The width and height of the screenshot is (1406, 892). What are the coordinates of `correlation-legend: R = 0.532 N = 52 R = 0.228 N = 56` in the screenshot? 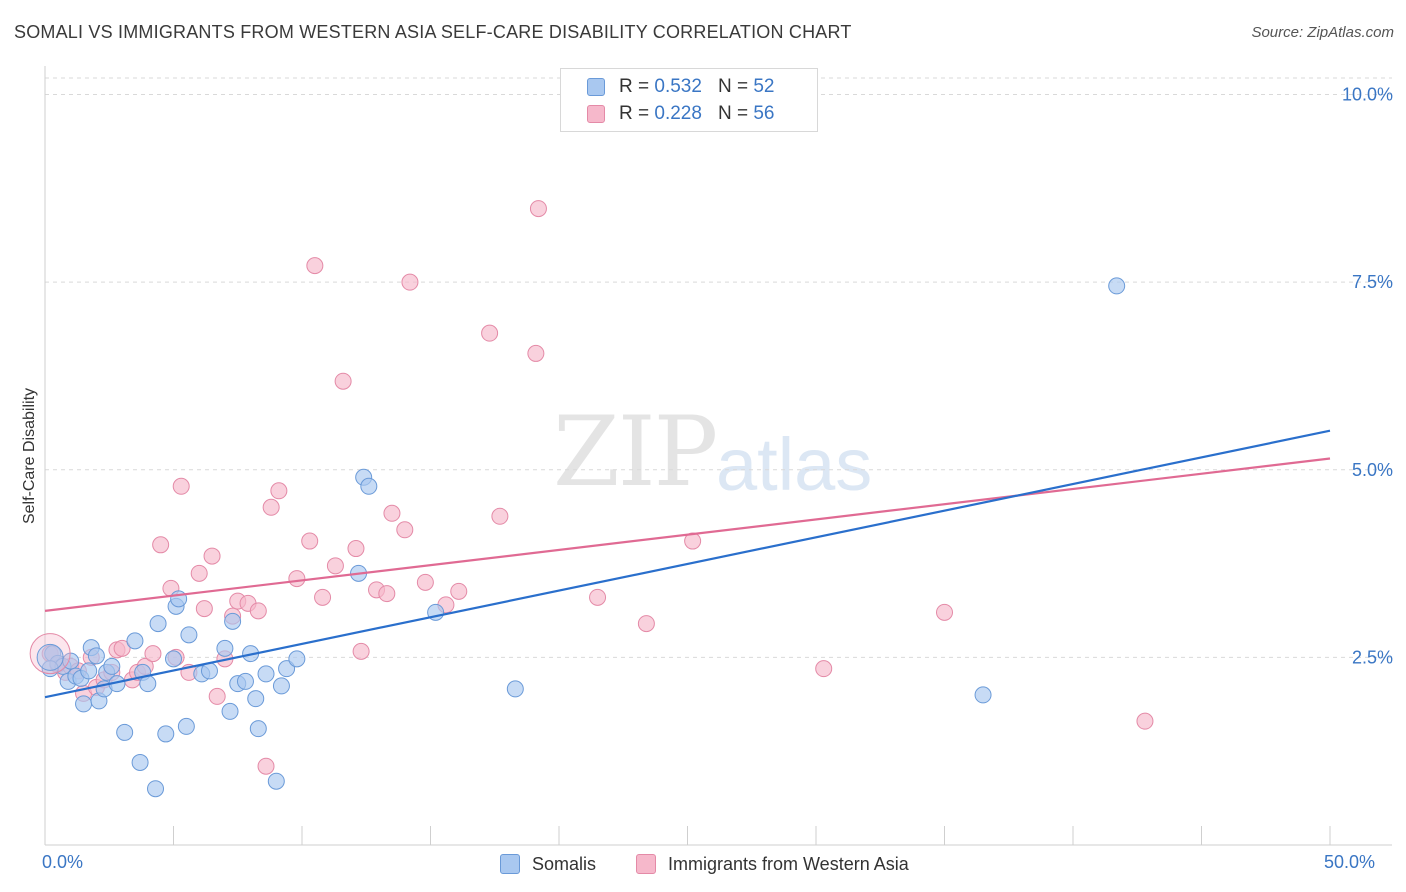 It's located at (689, 100).